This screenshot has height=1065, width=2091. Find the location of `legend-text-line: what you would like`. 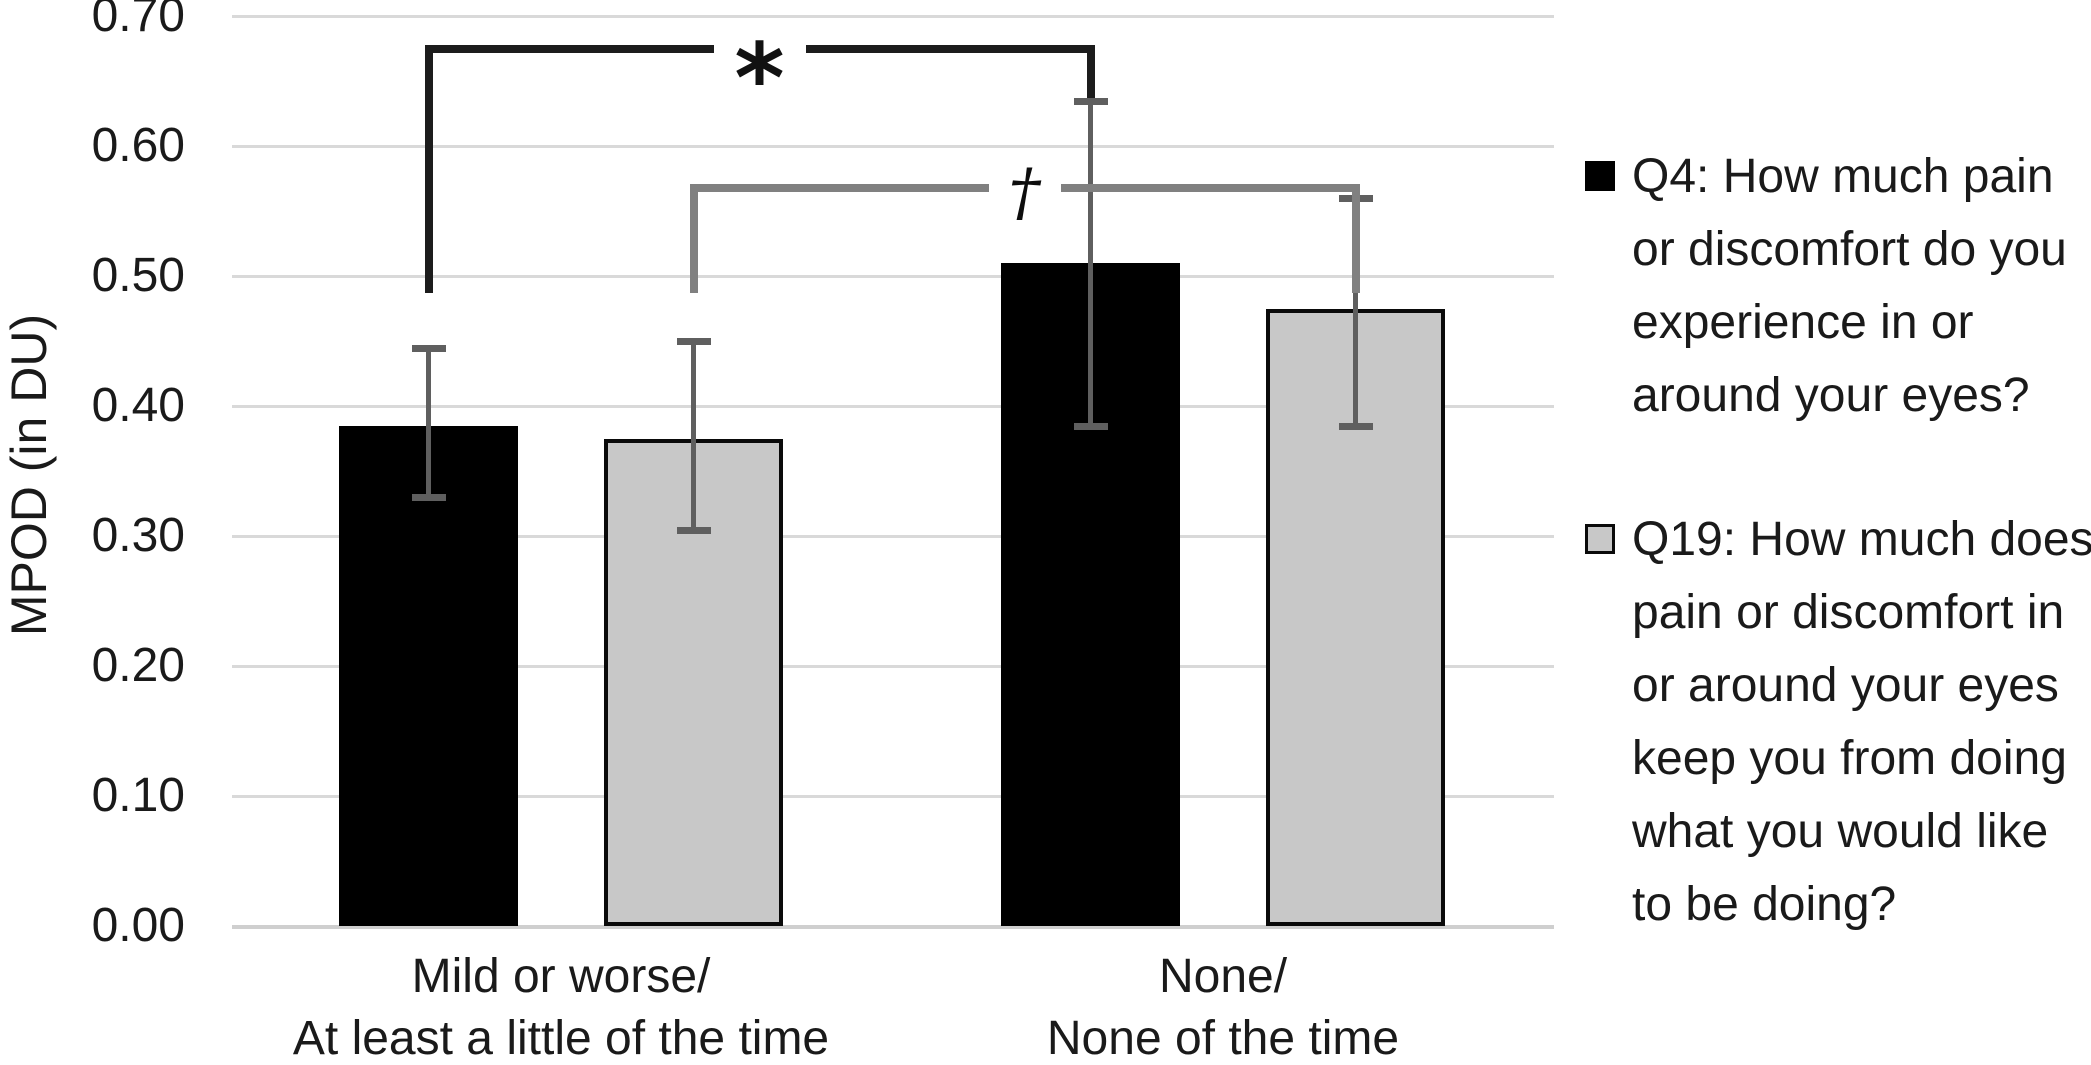

legend-text-line: what you would like is located at coordinates (1840, 831).